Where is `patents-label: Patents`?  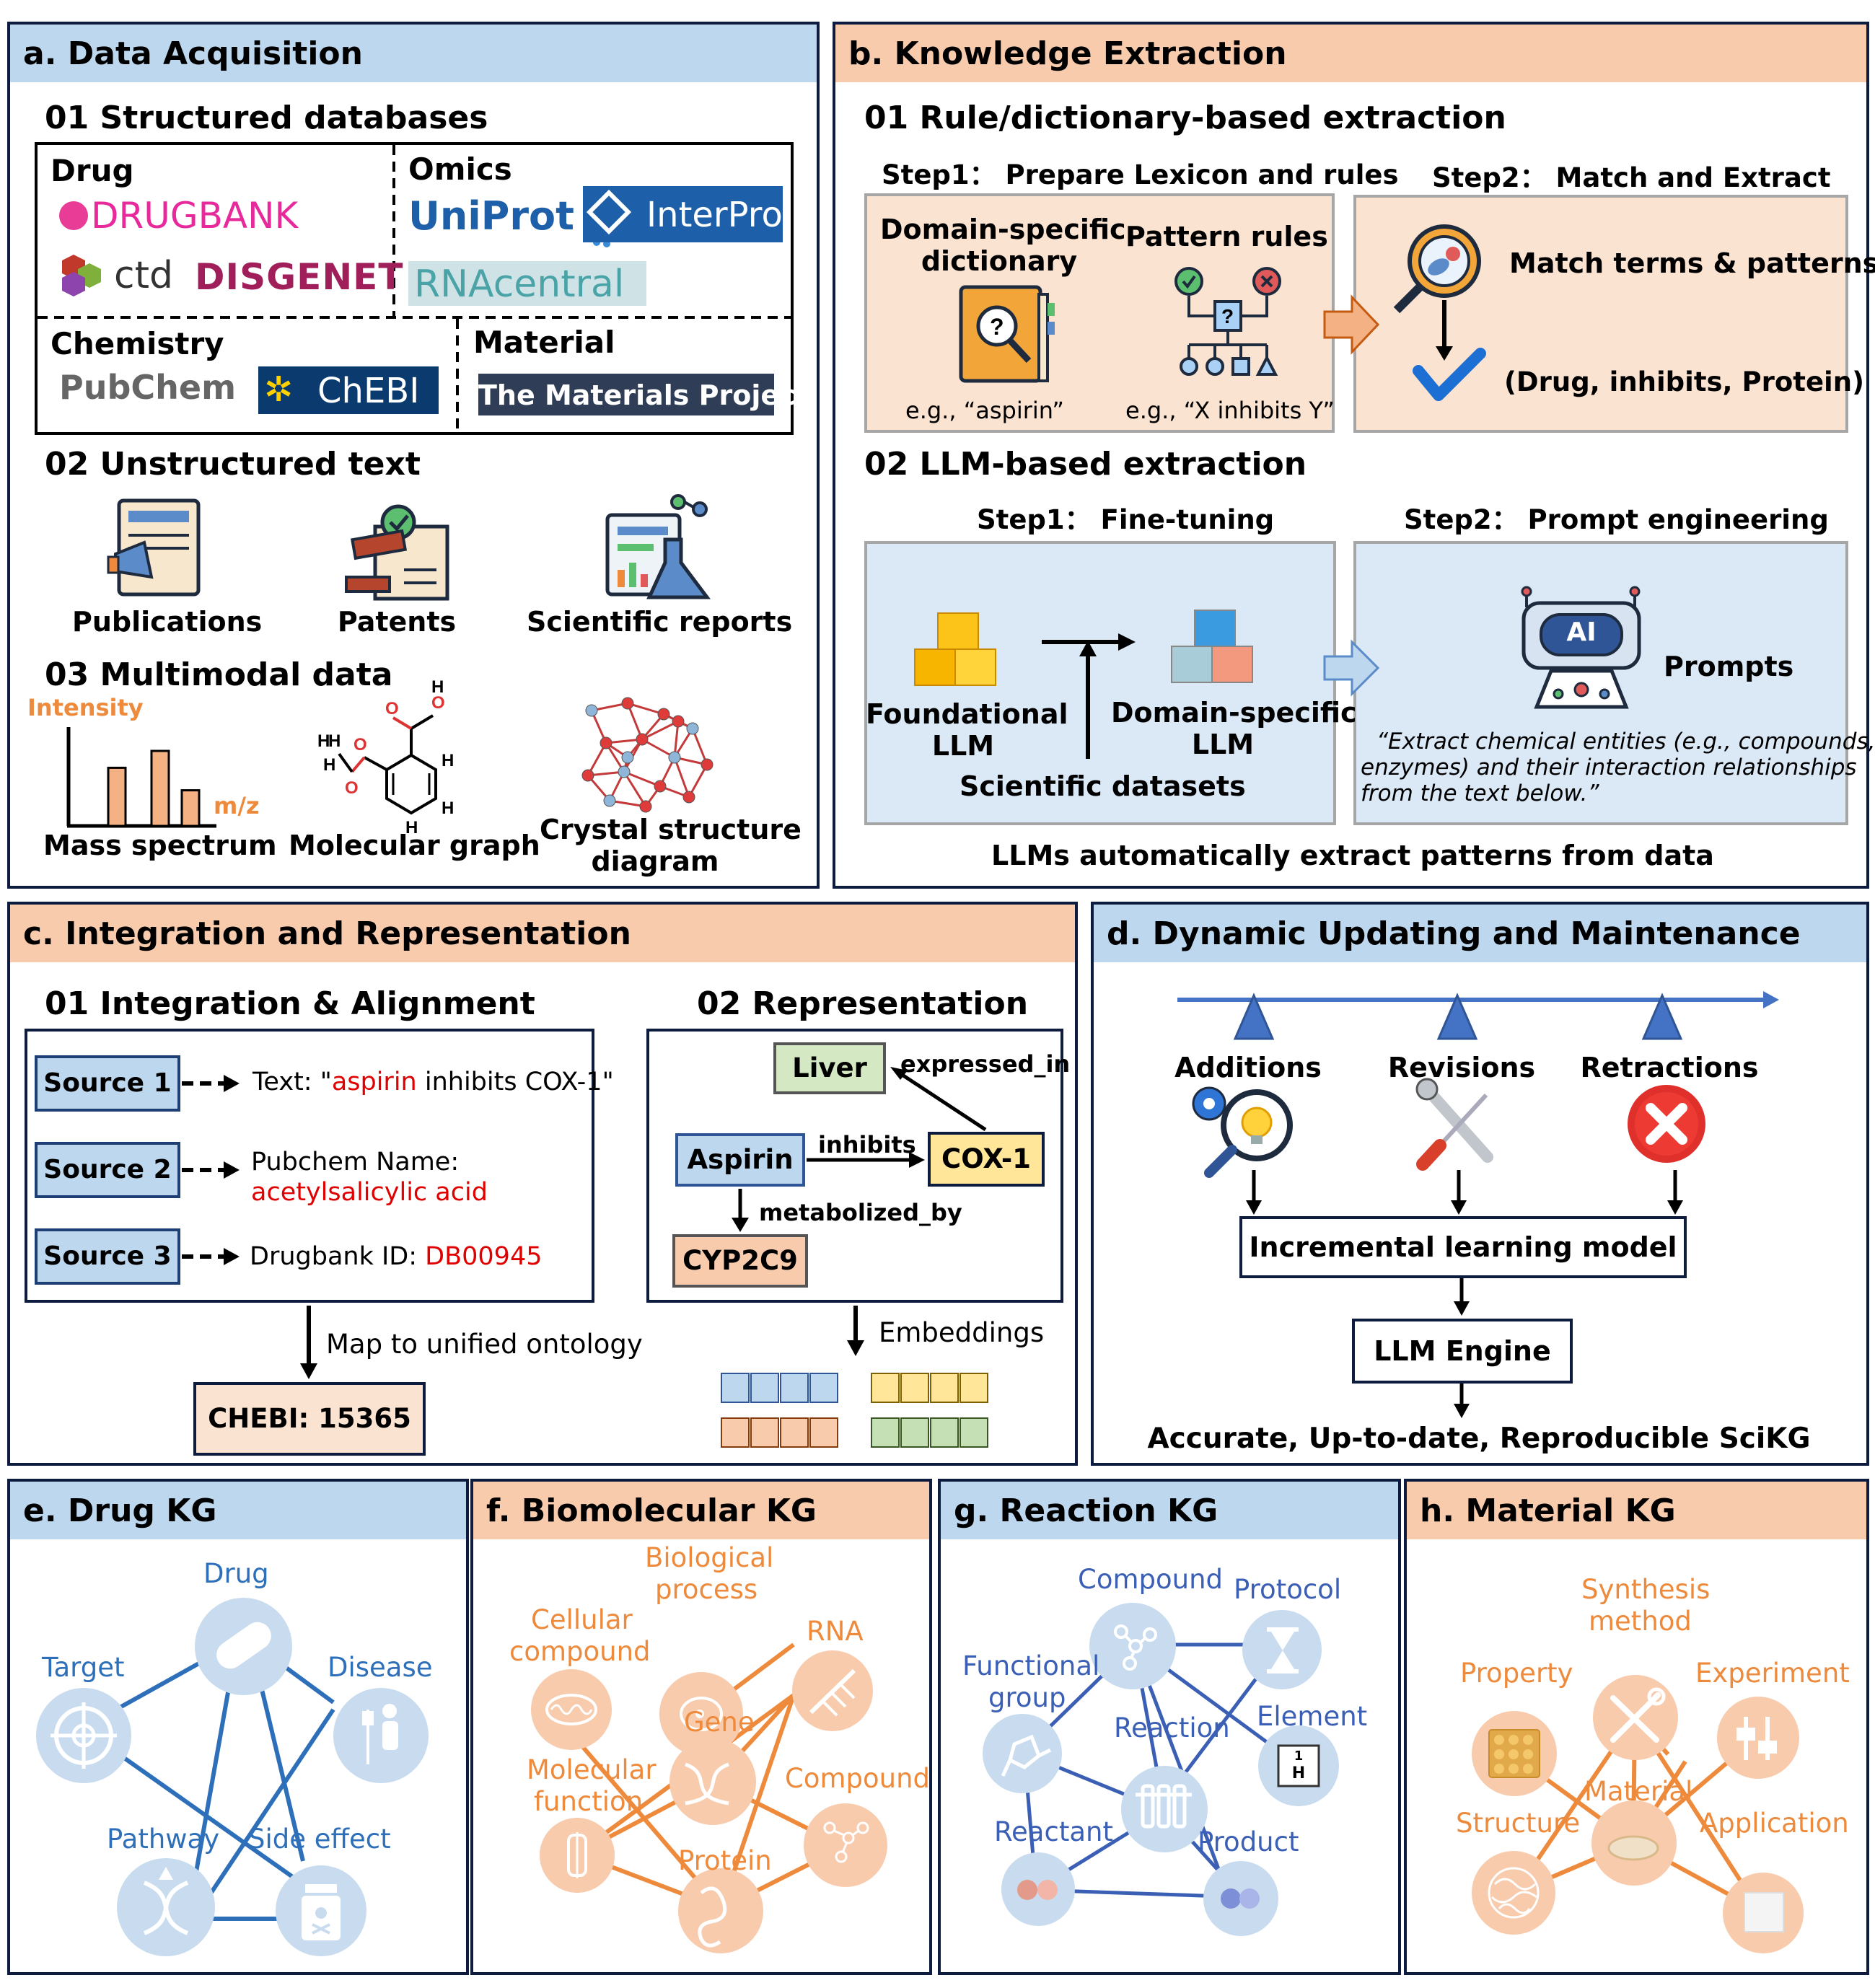 patents-label: Patents is located at coordinates (397, 622).